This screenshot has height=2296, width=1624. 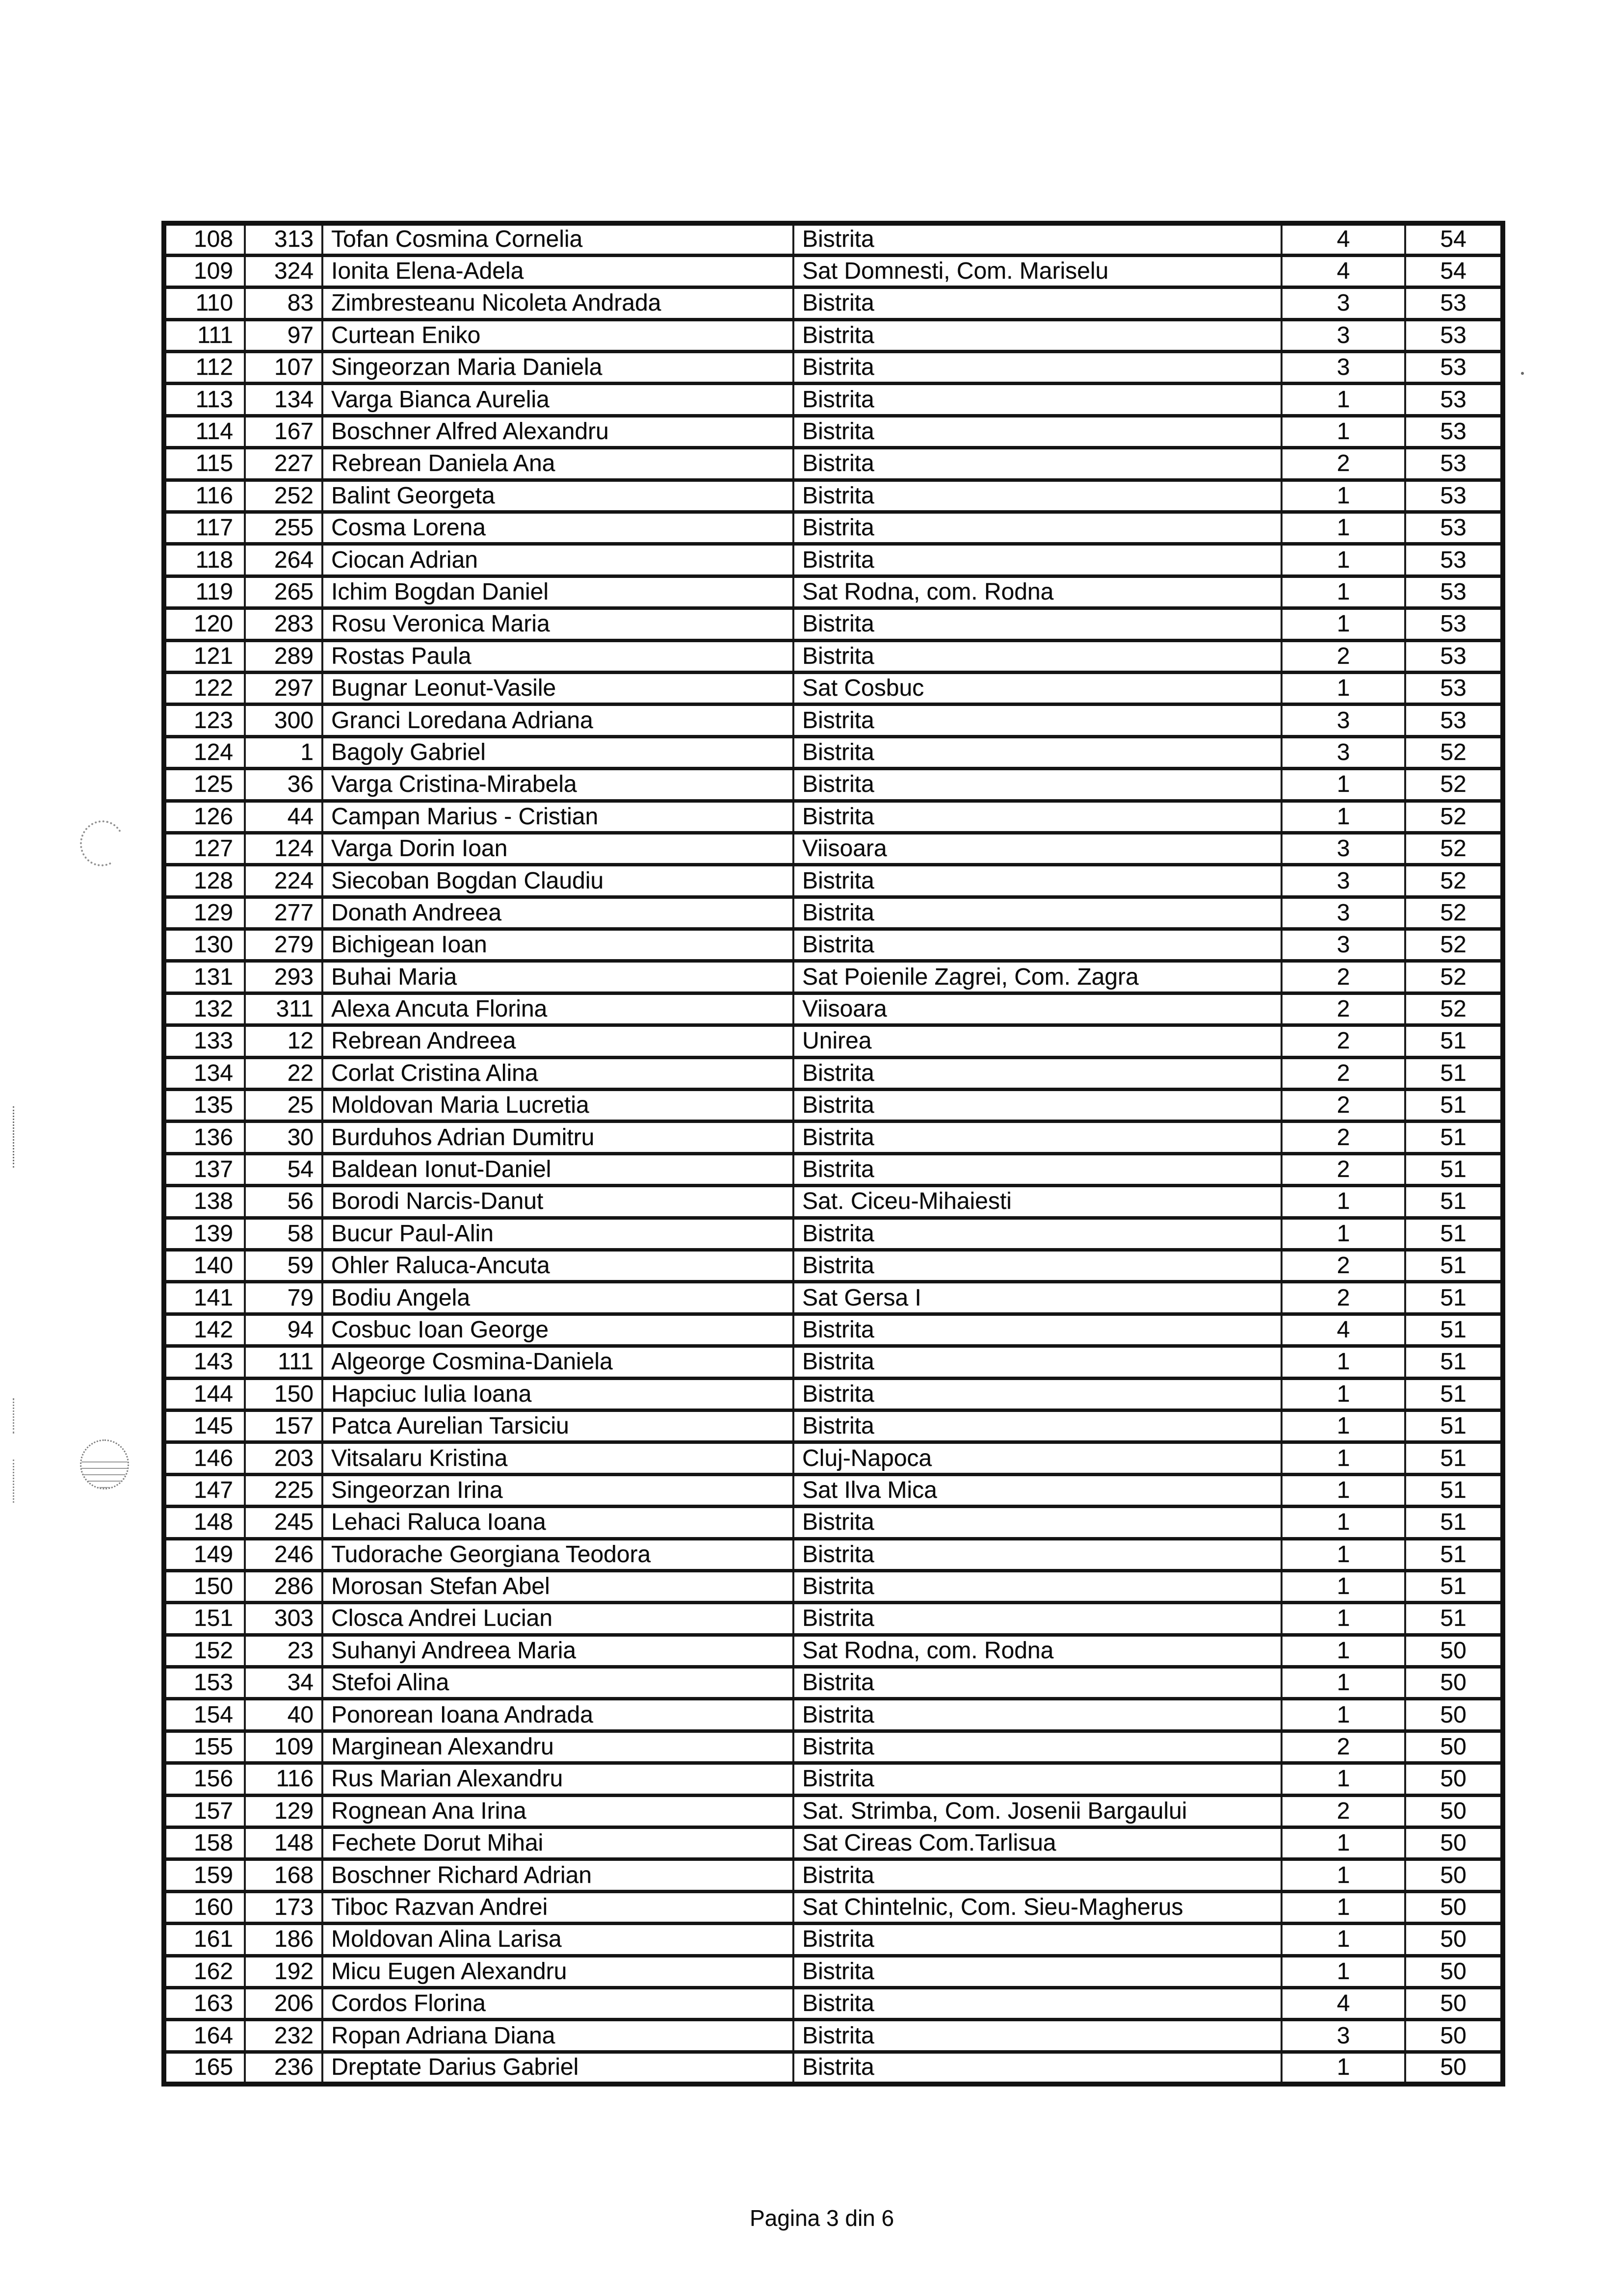 I want to click on rank-cell: 154, so click(x=204, y=1715).